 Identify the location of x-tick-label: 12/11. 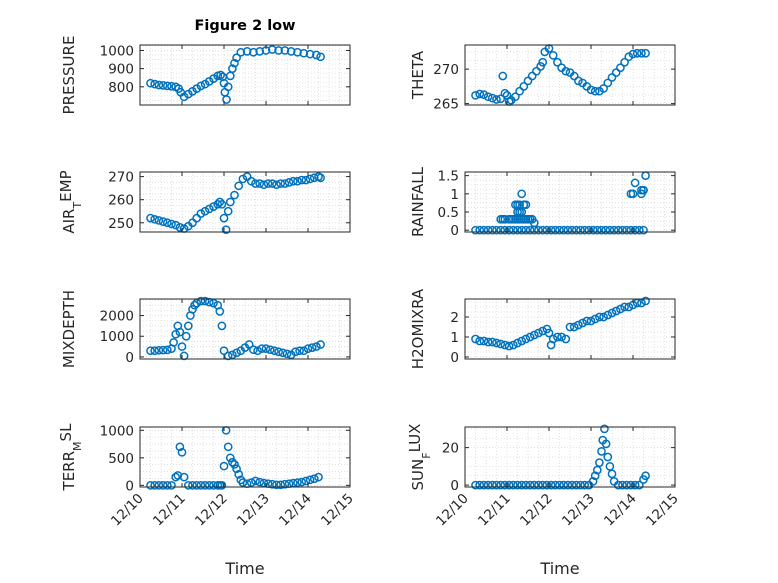
(169, 510).